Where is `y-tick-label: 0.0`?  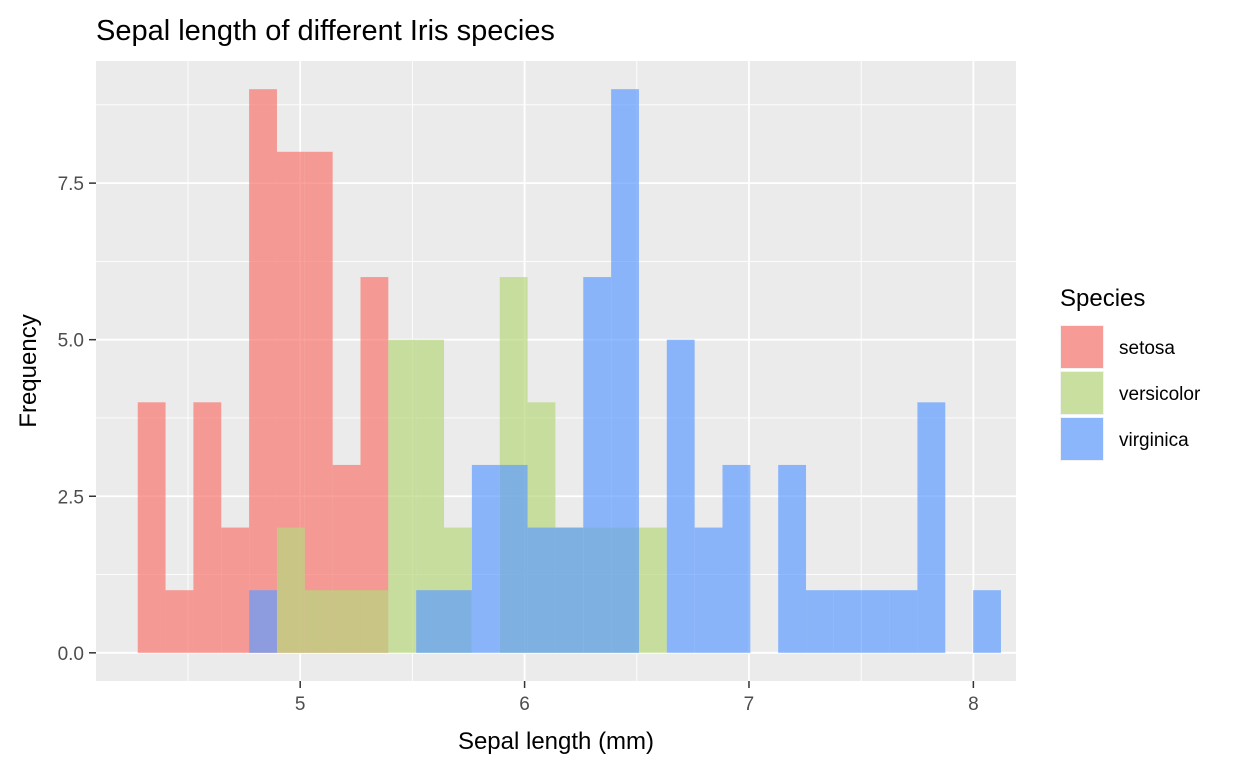 y-tick-label: 0.0 is located at coordinates (71, 654).